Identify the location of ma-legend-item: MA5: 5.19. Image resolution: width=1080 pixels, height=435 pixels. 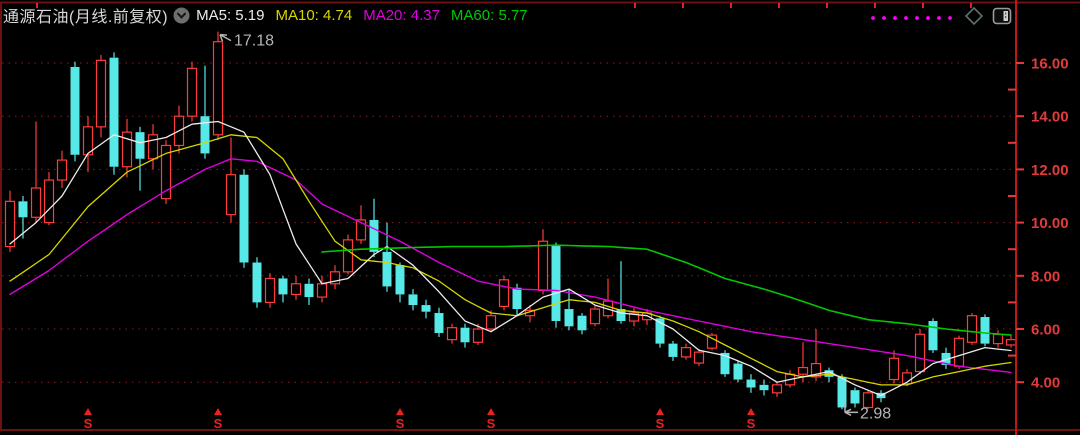
(230, 15).